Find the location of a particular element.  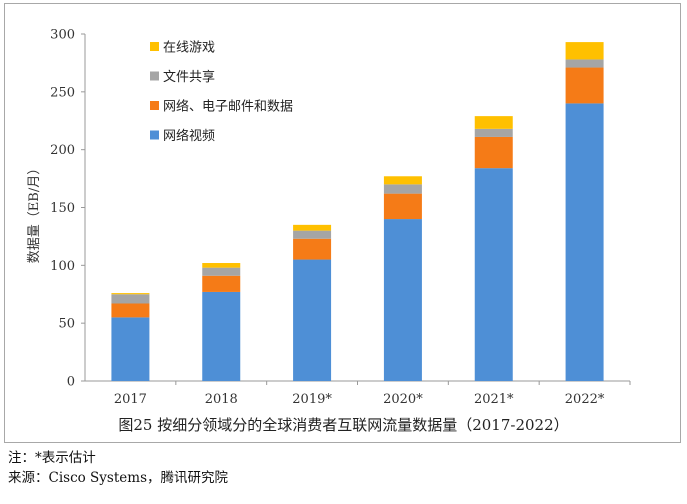

y-tick-label: 200 is located at coordinates (62, 150).